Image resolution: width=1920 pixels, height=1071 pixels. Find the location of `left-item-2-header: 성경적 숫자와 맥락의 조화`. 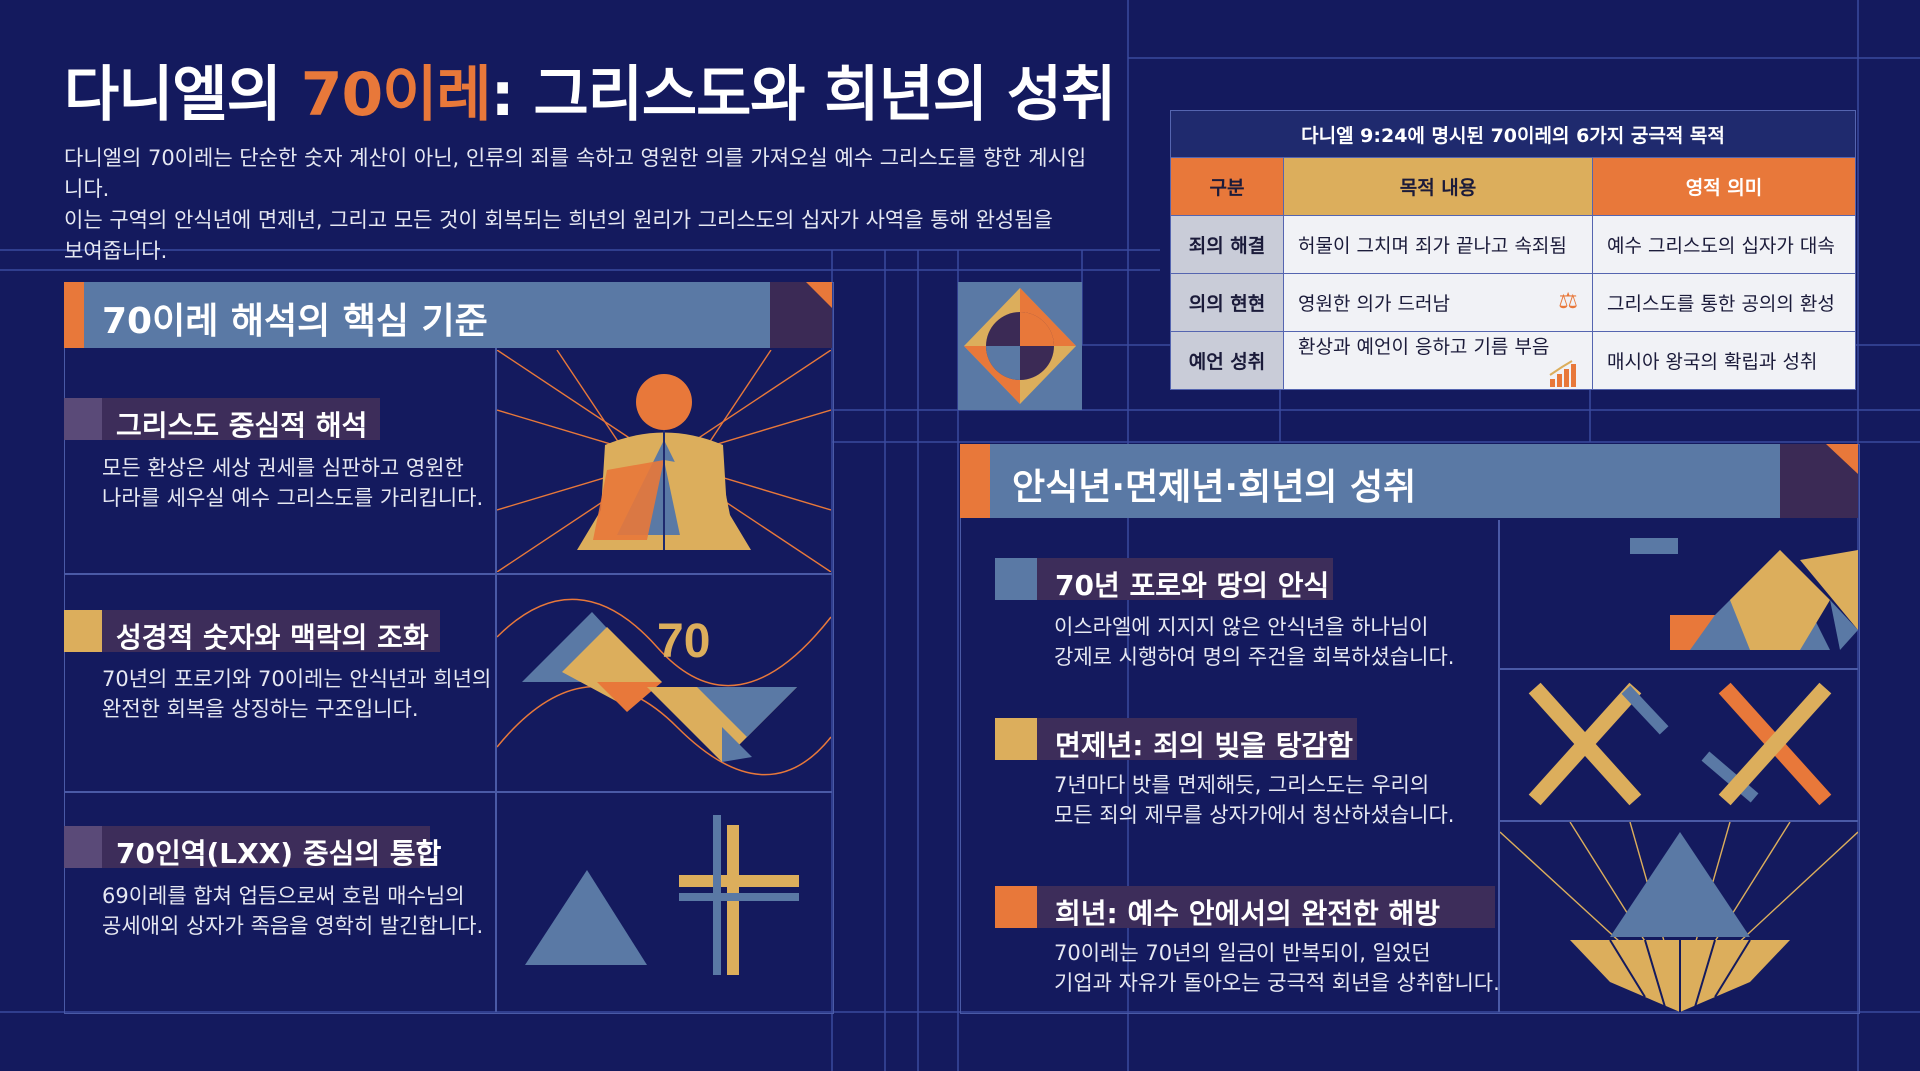

left-item-2-header: 성경적 숫자와 맥락의 조화 is located at coordinates (252, 632).